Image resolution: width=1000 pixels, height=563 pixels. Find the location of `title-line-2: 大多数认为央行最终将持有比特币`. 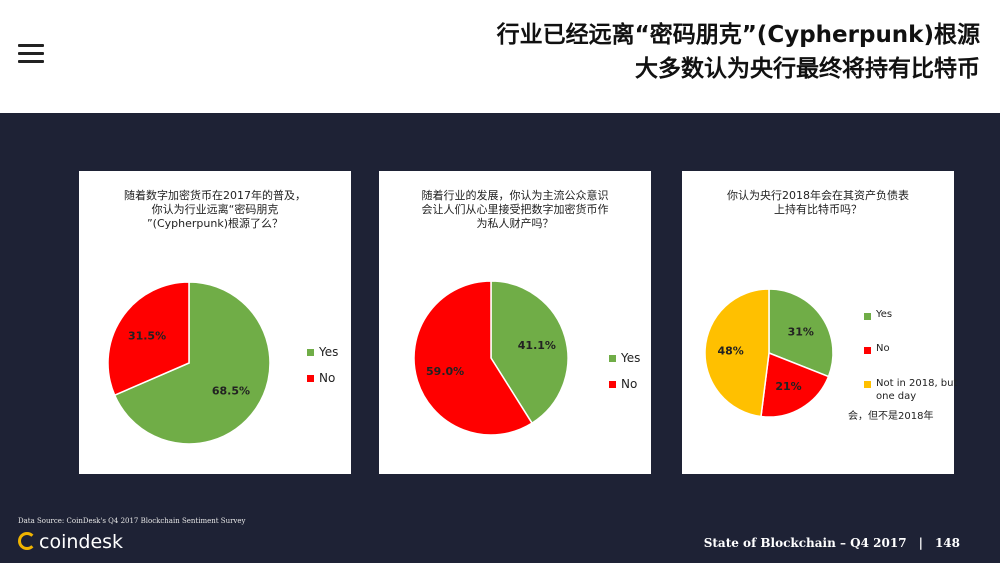

title-line-2: 大多数认为央行最终将持有比特币 is located at coordinates (807, 69).